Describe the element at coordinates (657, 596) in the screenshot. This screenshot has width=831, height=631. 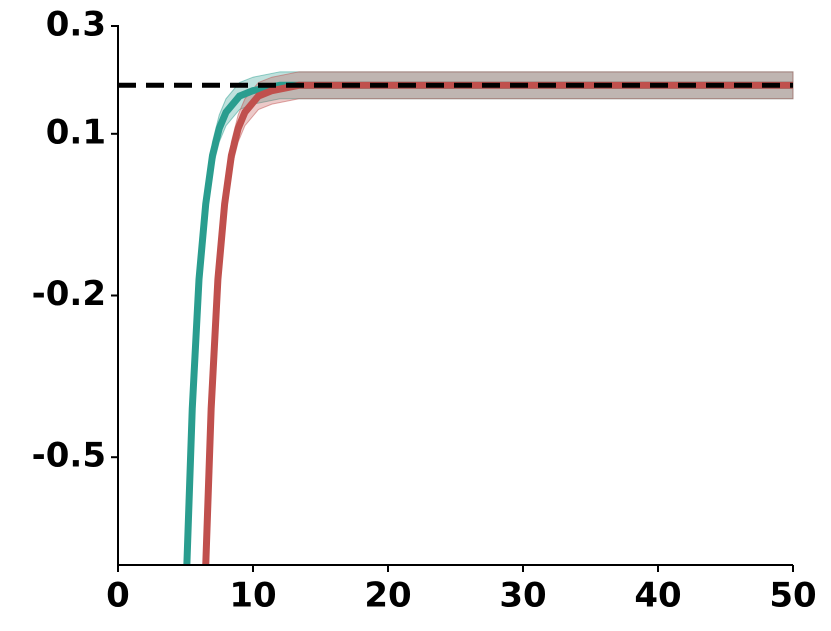
I see `x-tick-label: 40` at that location.